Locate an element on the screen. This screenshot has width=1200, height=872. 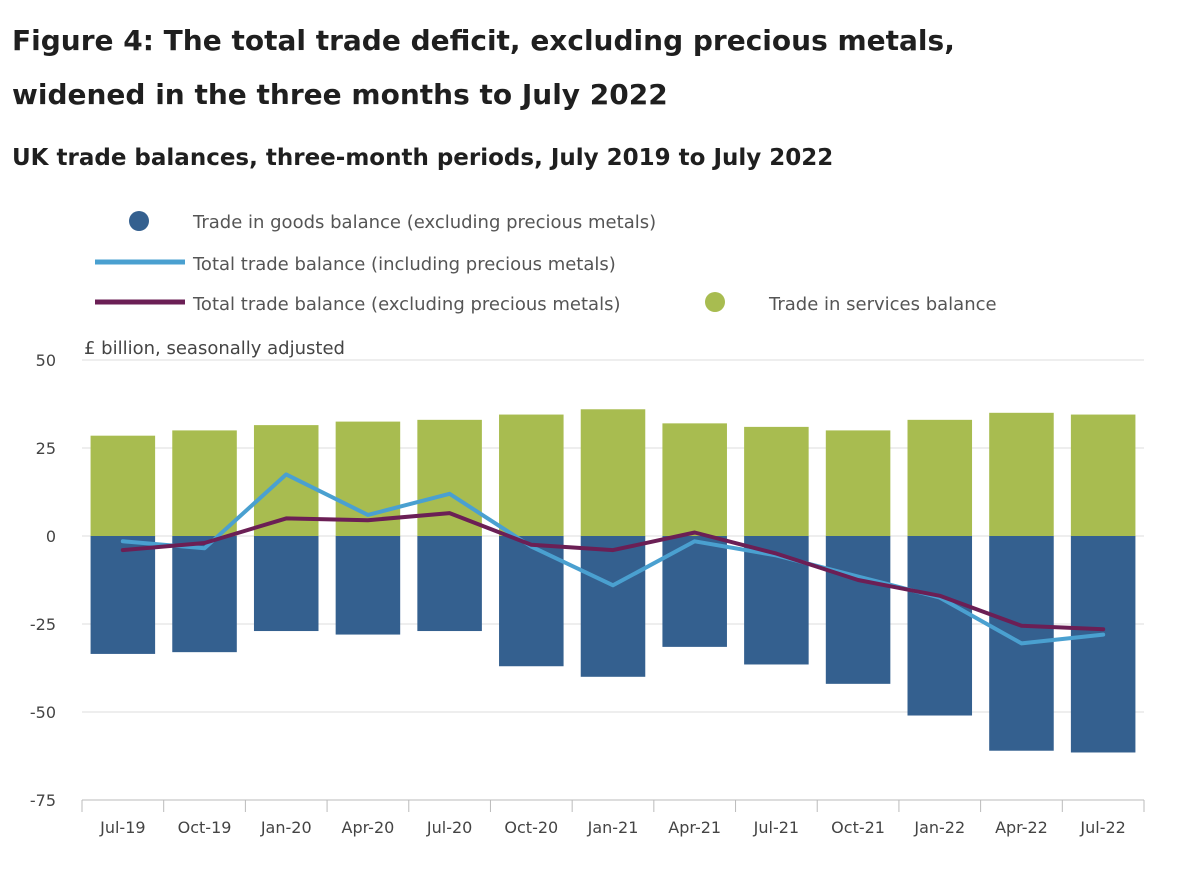
x-tick-label: Apr-22 is located at coordinates (1021, 827).